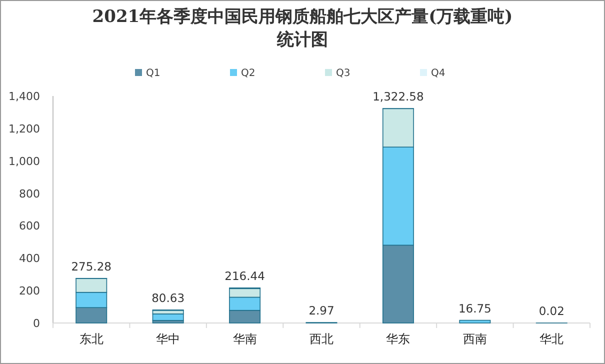 This screenshot has height=364, width=605. What do you see at coordinates (343, 73) in the screenshot?
I see `legend-label: Q3` at bounding box center [343, 73].